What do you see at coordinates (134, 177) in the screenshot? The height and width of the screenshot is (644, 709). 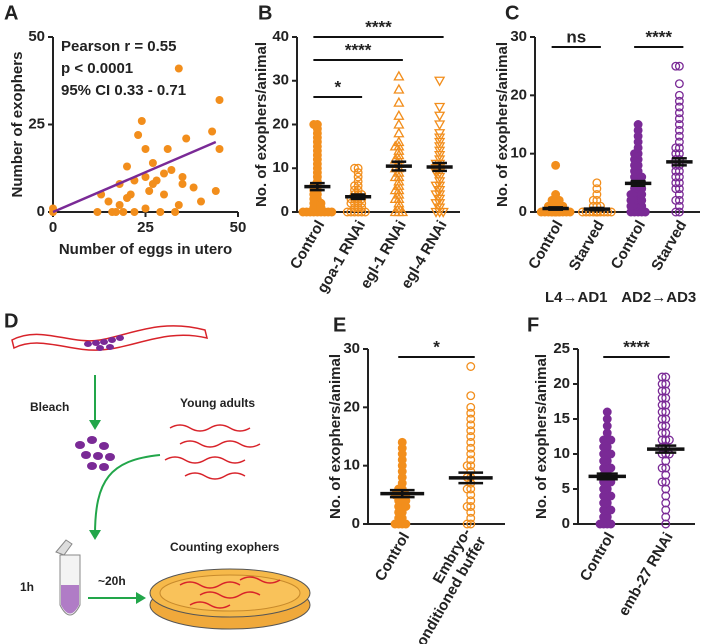 I see `fit-line` at bounding box center [134, 177].